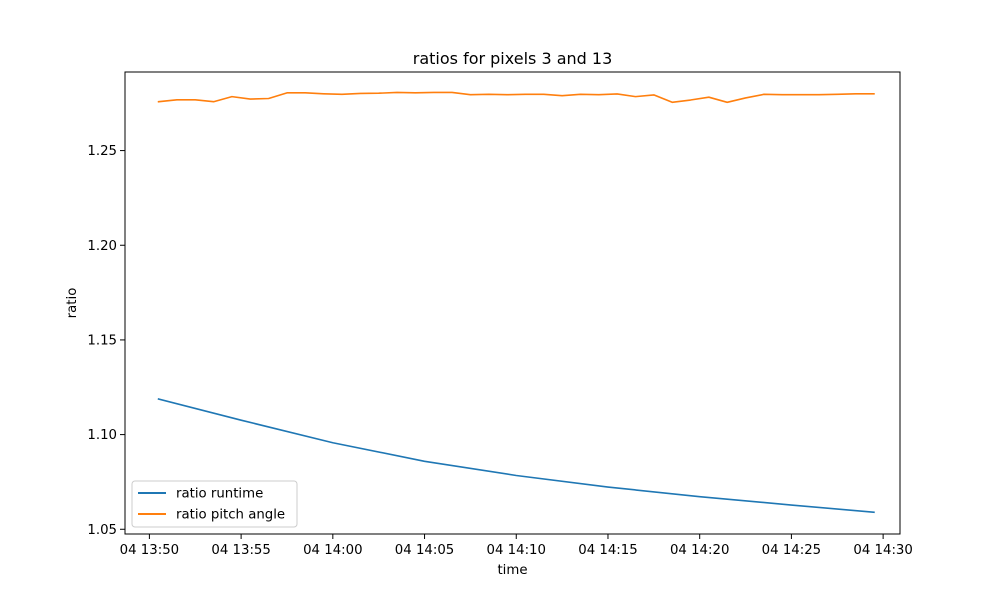  I want to click on x-tick-label: 04 13:55, so click(240, 550).